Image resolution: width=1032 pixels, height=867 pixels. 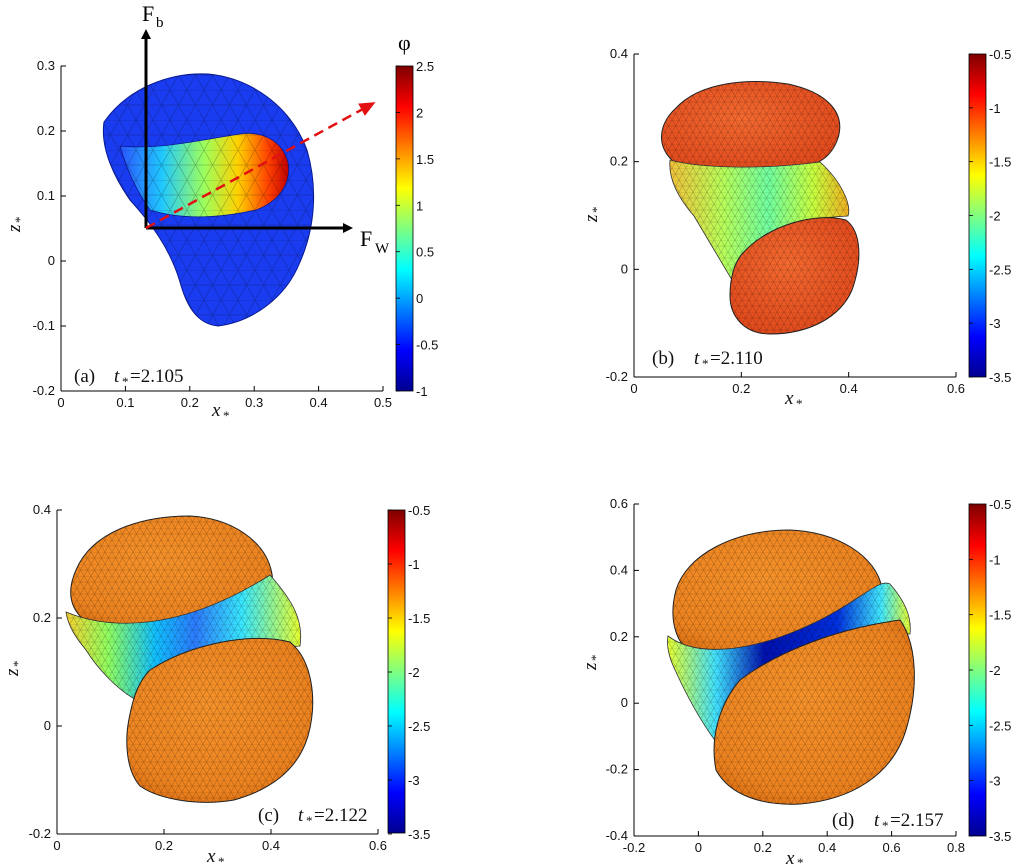 I want to click on ticks-c: 0 0.2 0.4 0.6-0.200.20.4, so click(x=208, y=677).